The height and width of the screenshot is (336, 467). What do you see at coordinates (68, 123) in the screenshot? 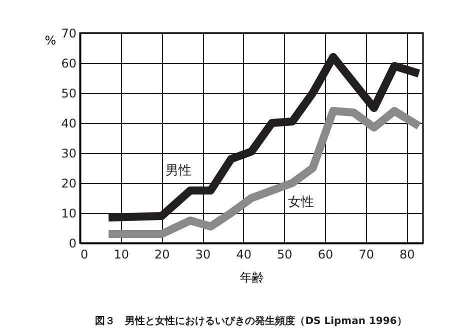
I see `y-tick-label: 40` at bounding box center [68, 123].